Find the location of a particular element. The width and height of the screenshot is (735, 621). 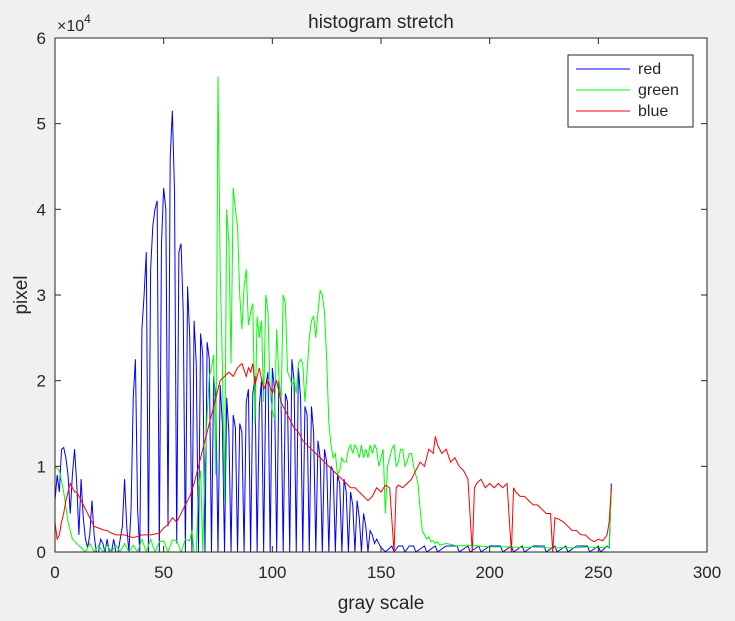

legend-items: red green blue is located at coordinates (627, 90).